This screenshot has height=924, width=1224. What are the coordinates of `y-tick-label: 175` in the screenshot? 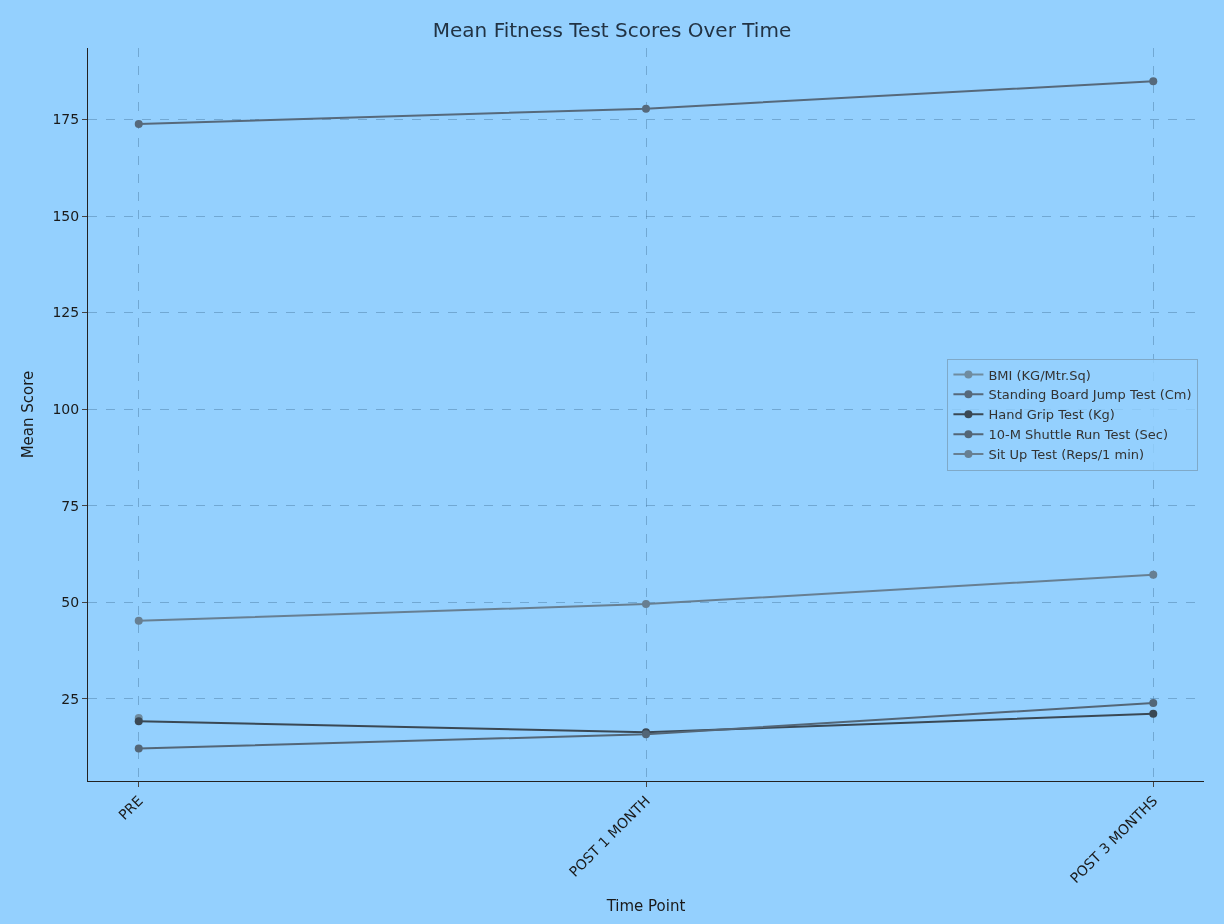 It's located at (66, 119).